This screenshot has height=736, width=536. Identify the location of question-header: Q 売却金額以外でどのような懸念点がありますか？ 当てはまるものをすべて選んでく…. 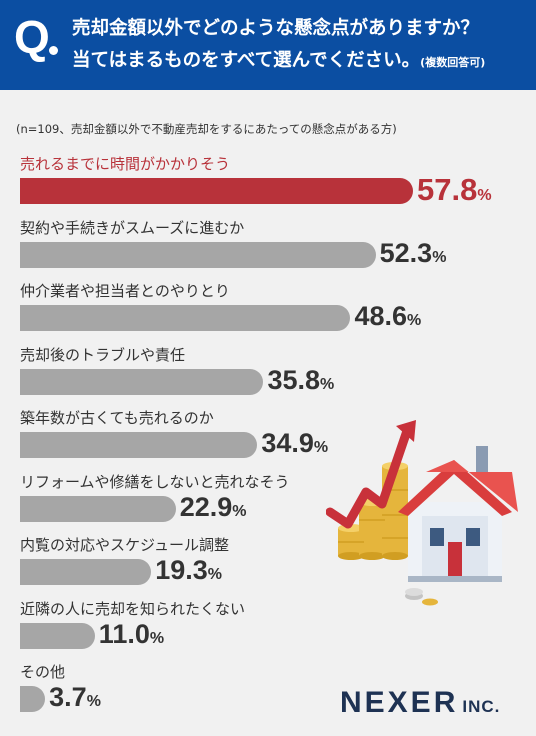
(268, 45).